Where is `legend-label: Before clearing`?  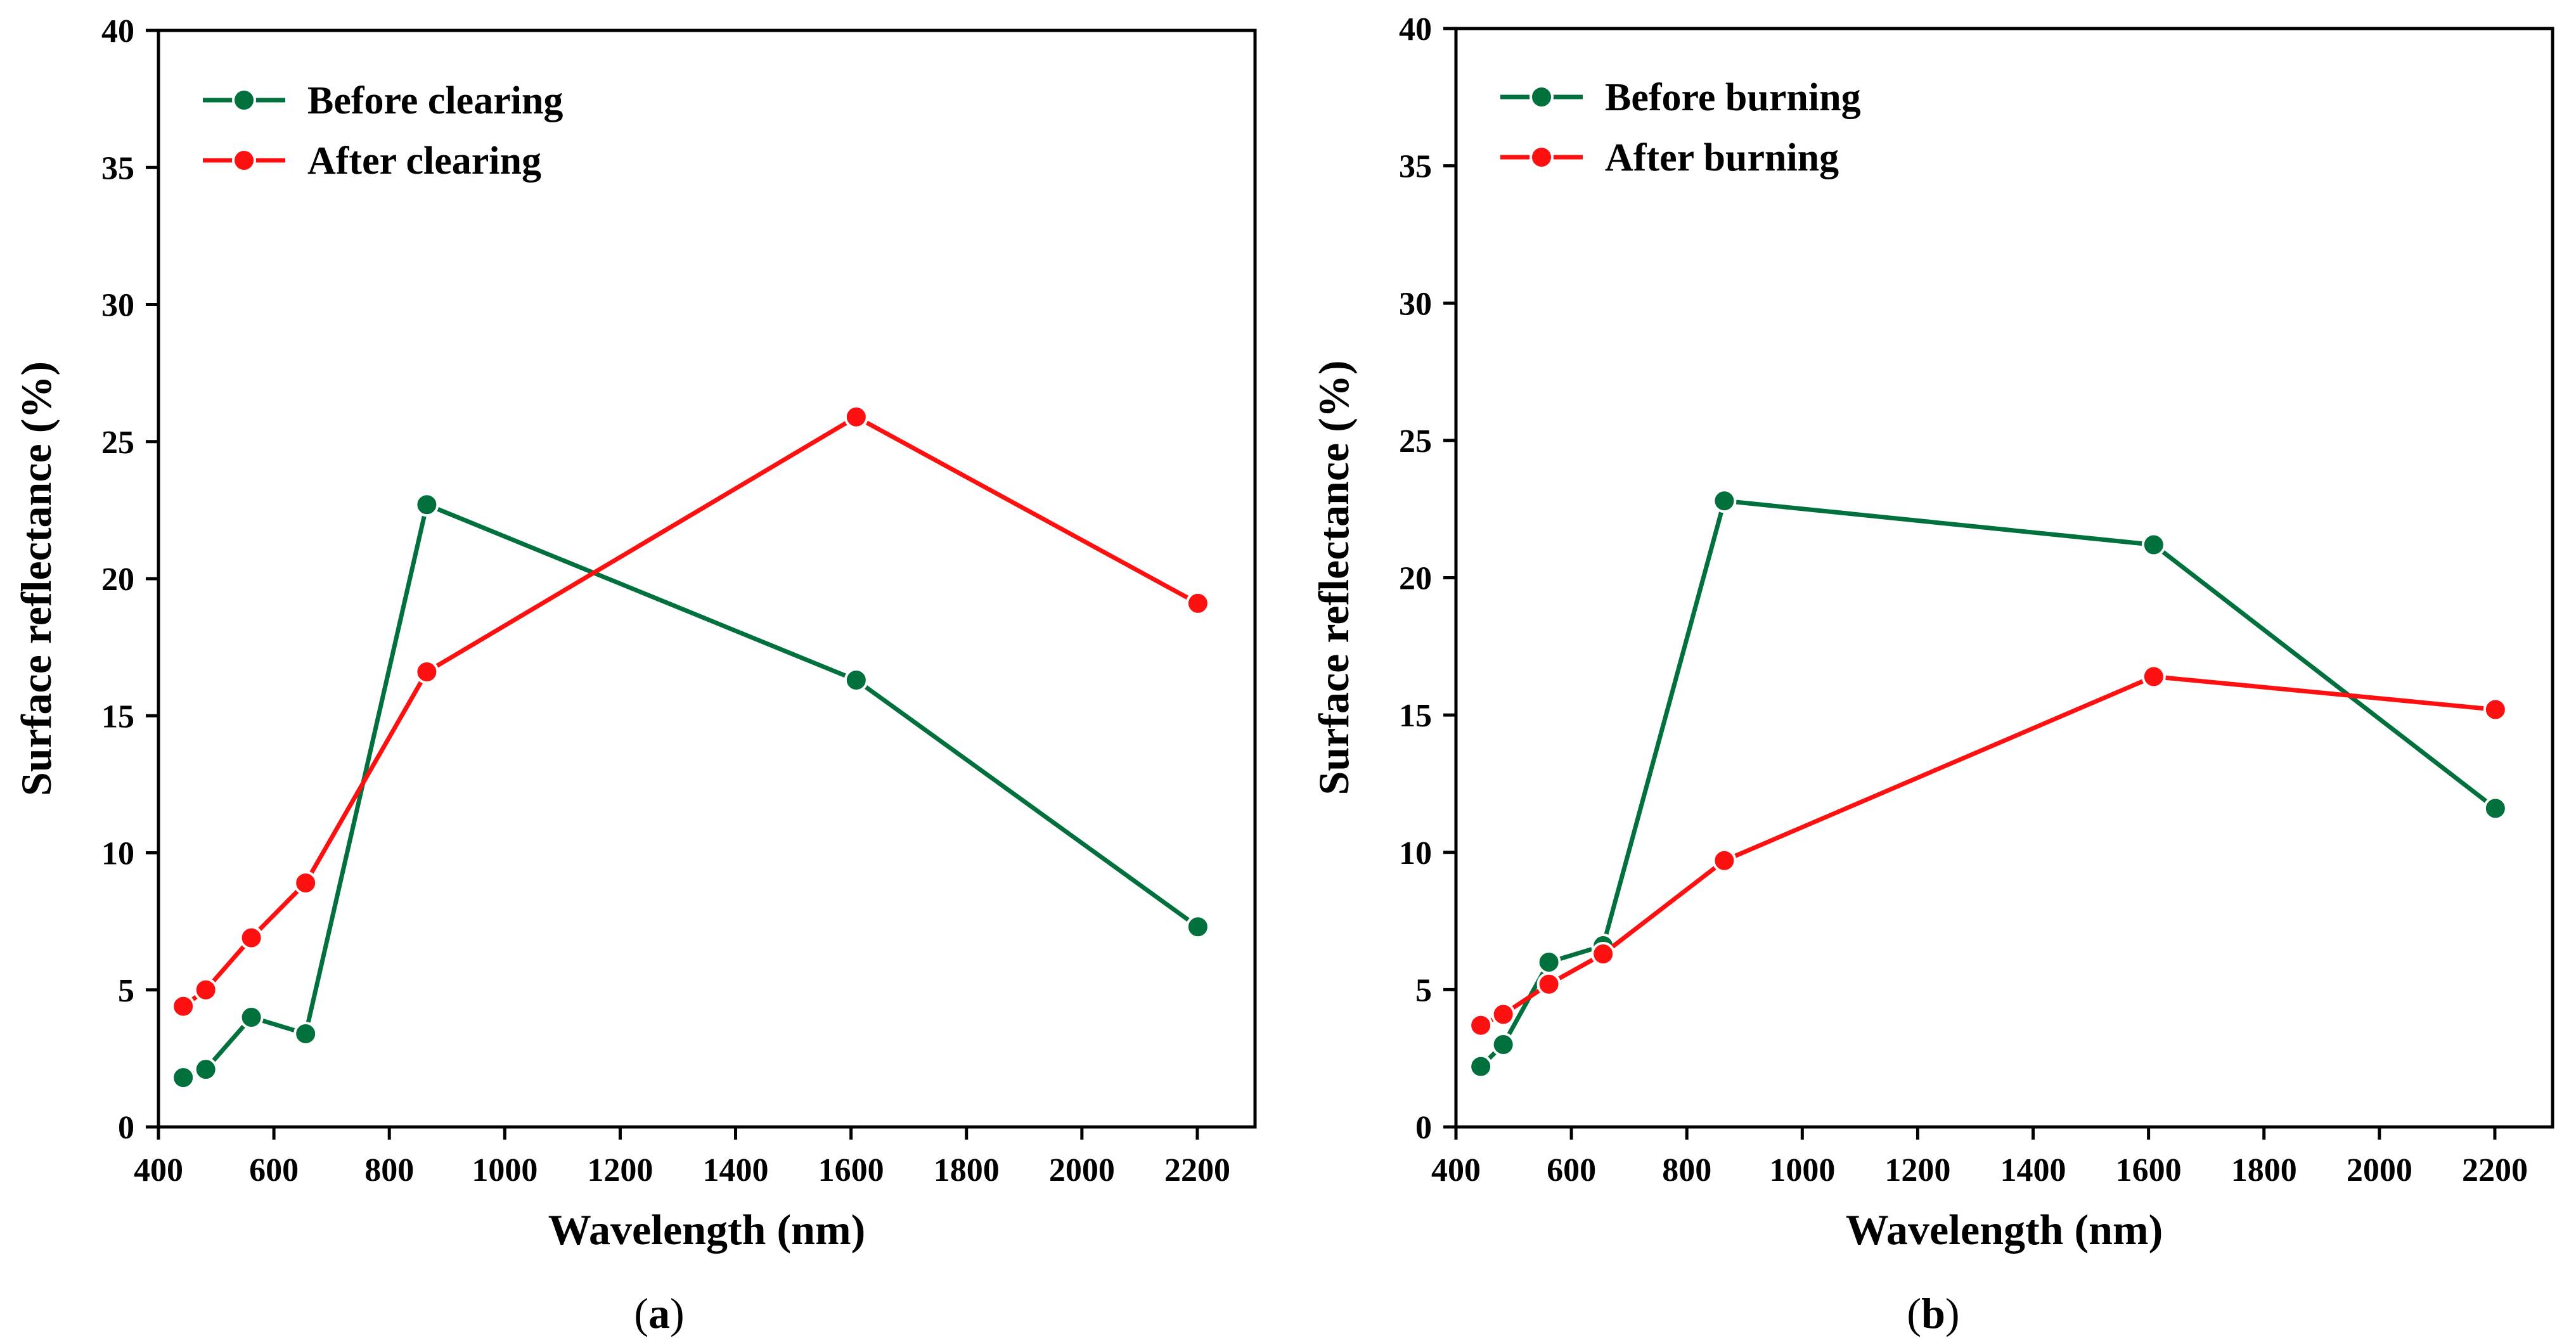
legend-label: Before clearing is located at coordinates (435, 100).